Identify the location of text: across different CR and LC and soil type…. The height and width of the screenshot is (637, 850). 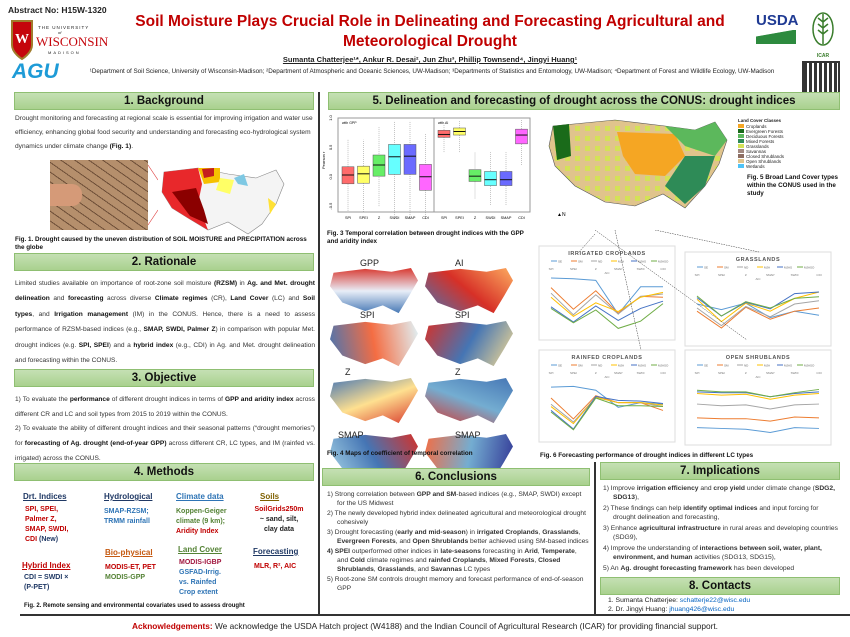
(165, 407).